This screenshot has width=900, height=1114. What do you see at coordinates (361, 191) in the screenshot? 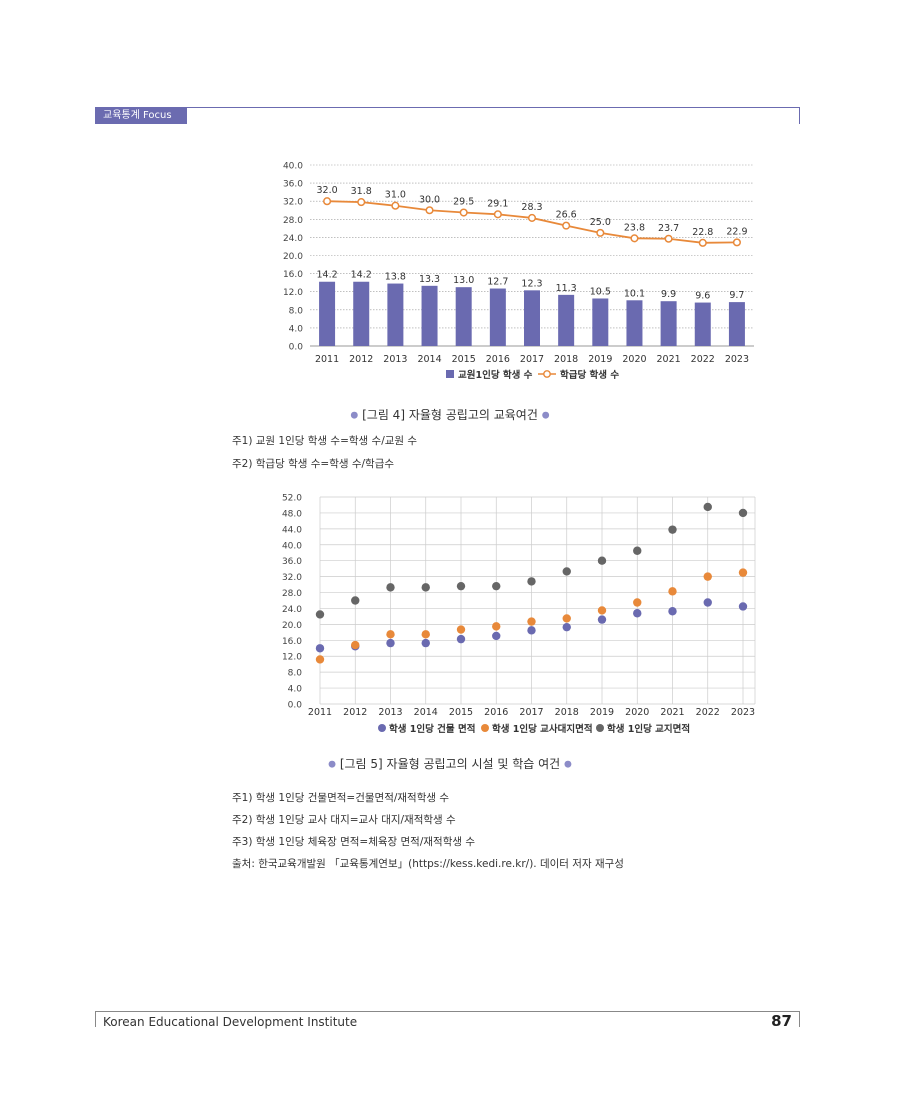
I see `line-data-label: 31.8` at bounding box center [361, 191].